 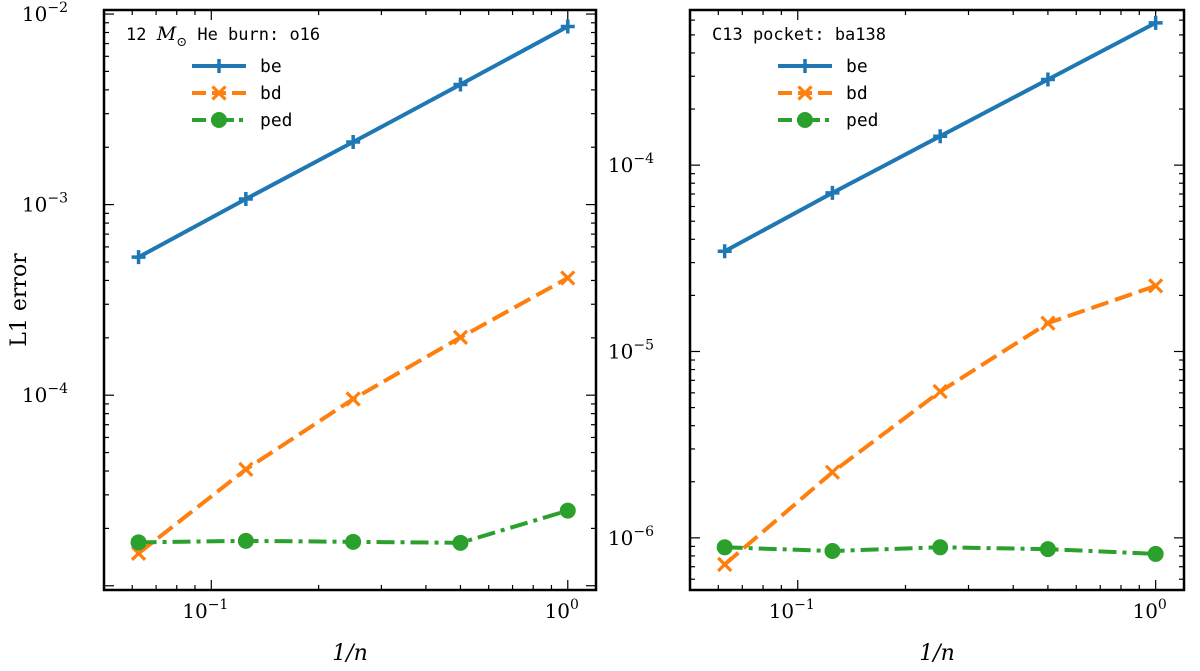 What do you see at coordinates (631, 350) in the screenshot?
I see `y-tick-label: 10⁻⁵` at bounding box center [631, 350].